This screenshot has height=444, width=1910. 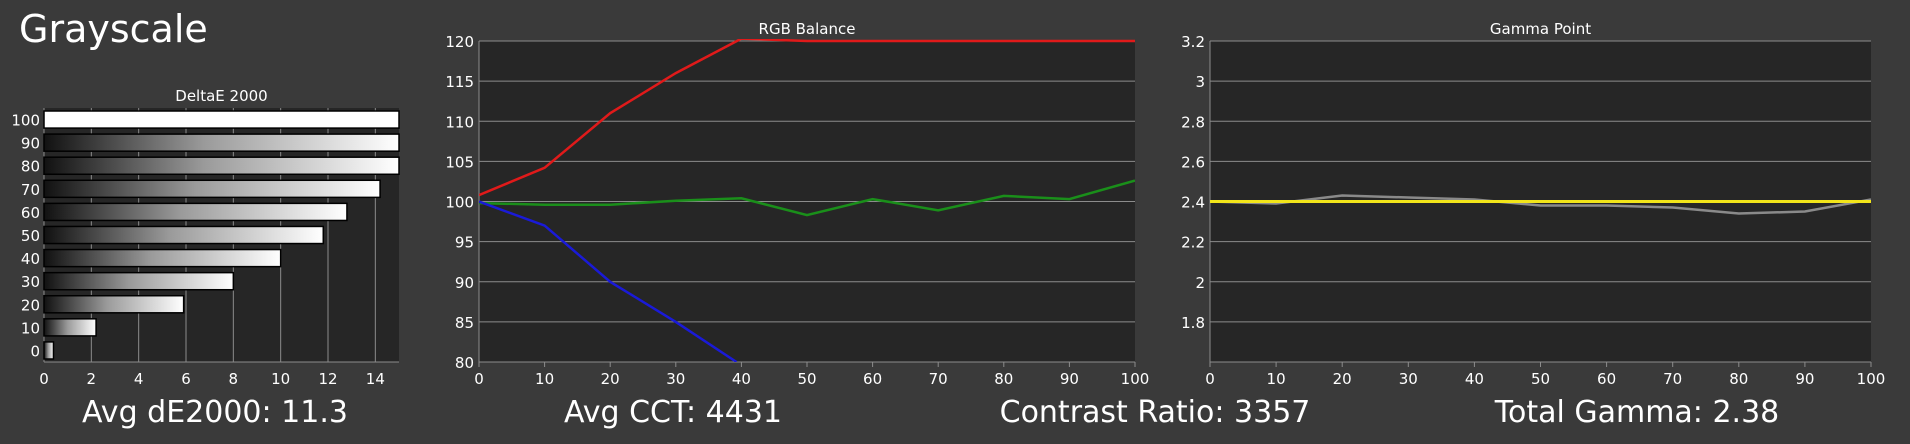 I want to click on rgb-balance-y-tick-label: 90, so click(x=464, y=283).